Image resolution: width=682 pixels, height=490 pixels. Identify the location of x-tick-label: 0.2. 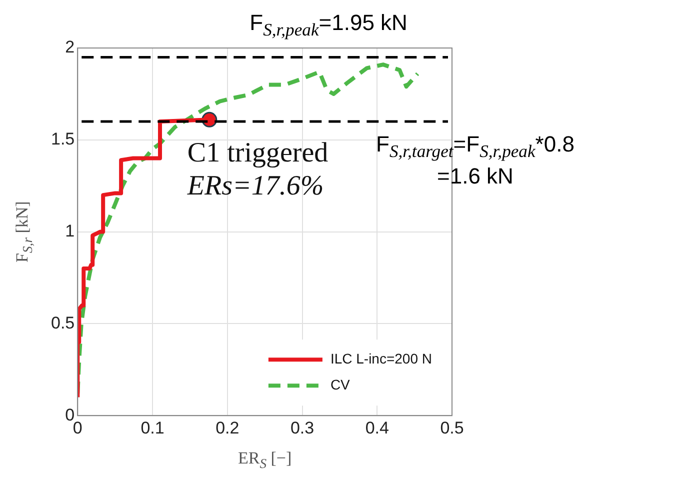
(228, 428).